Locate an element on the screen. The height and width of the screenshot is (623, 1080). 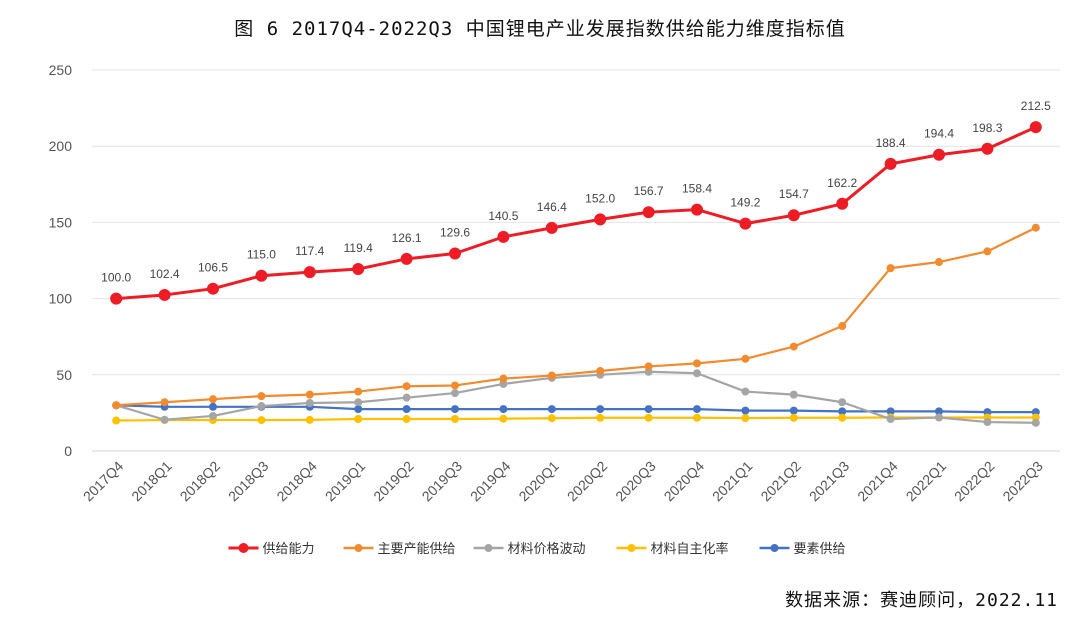
x-tick-label: 2017Q4 is located at coordinates (103, 481).